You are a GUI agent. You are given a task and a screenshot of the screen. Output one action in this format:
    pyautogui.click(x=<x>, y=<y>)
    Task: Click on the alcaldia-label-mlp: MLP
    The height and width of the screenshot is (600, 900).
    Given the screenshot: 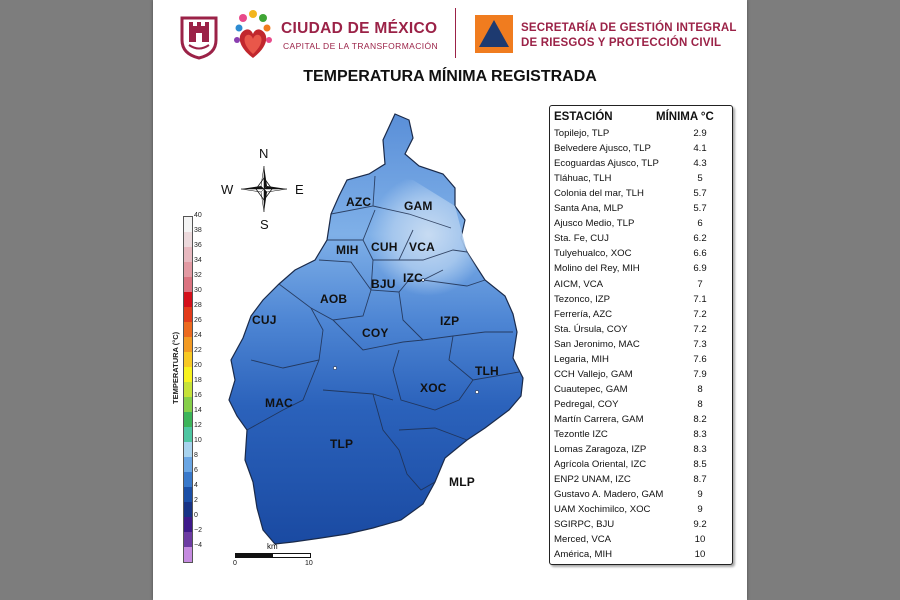 What is the action you would take?
    pyautogui.click(x=462, y=482)
    